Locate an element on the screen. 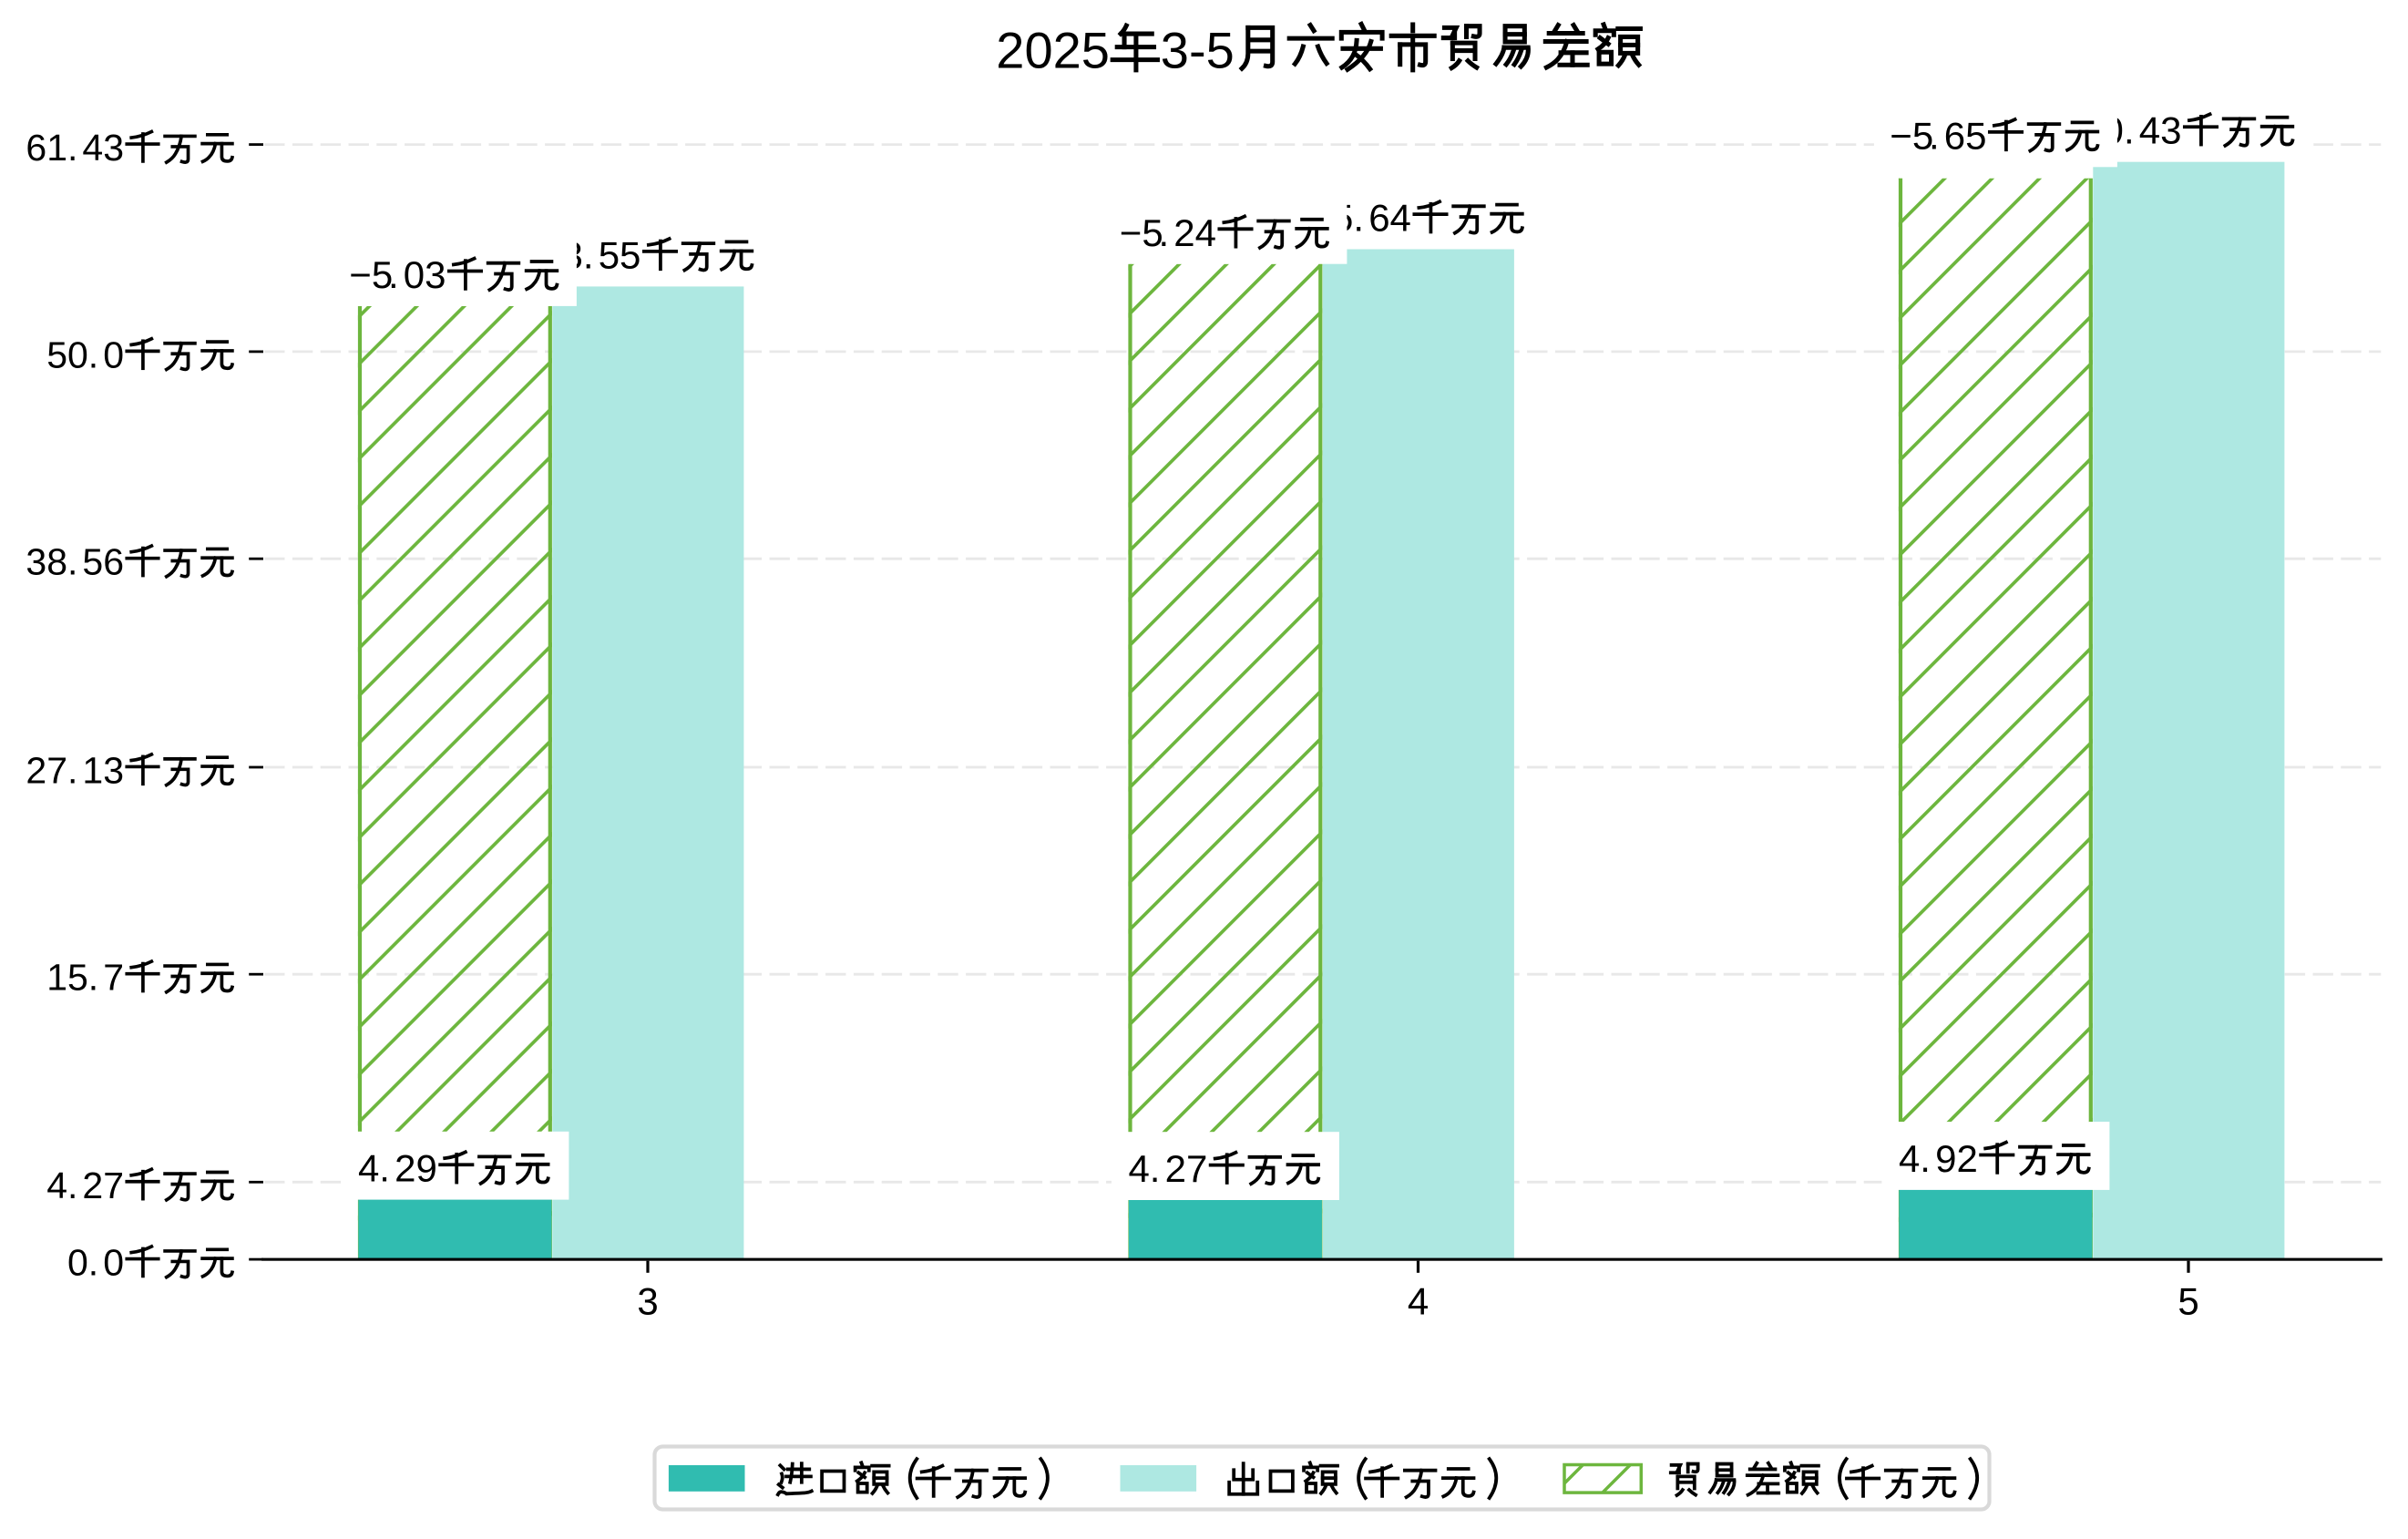 The height and width of the screenshot is (1539, 2408). svg-text: 3 is located at coordinates (647, 1301).